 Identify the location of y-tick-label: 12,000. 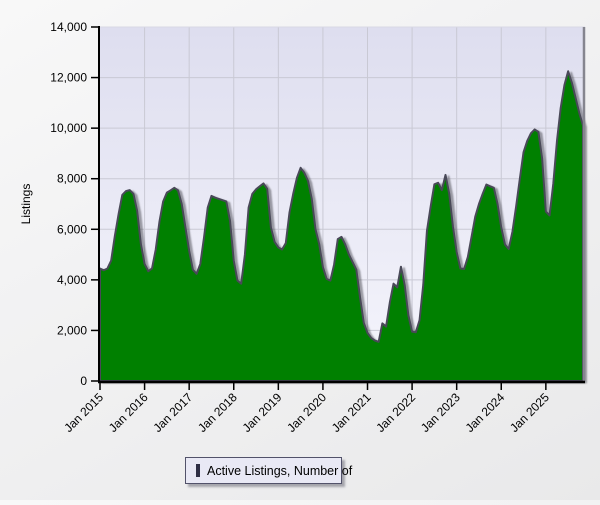
(68, 78).